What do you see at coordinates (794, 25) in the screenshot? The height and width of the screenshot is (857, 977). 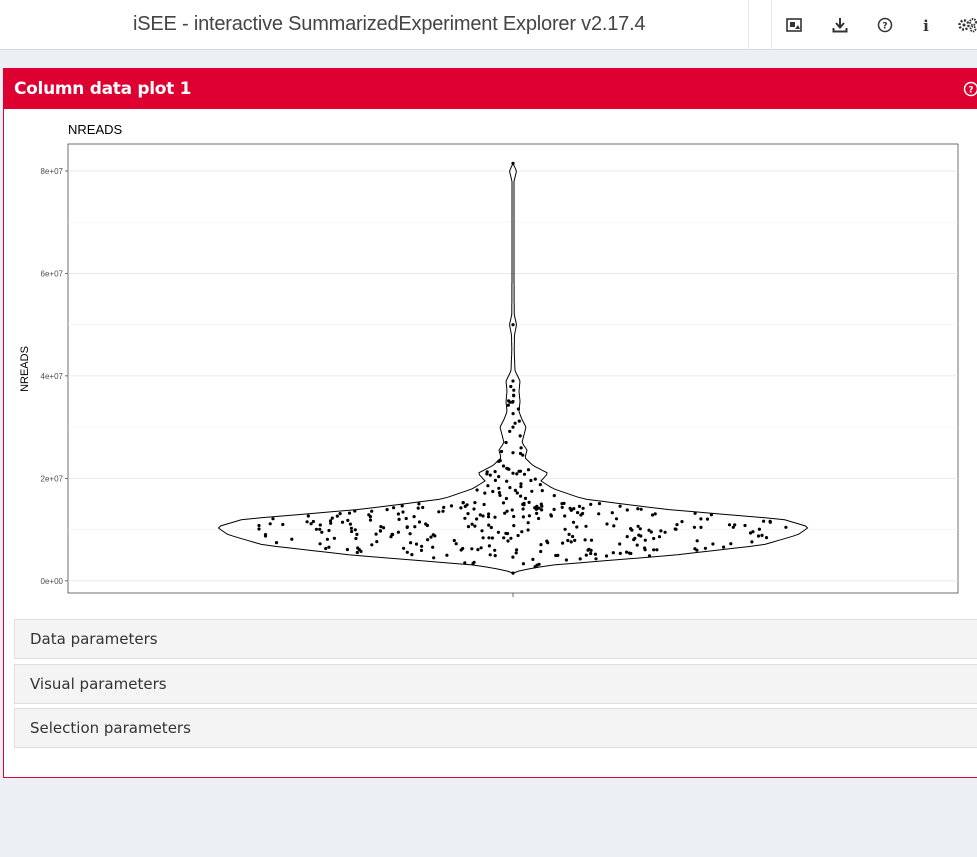 I see `export-image-button` at bounding box center [794, 25].